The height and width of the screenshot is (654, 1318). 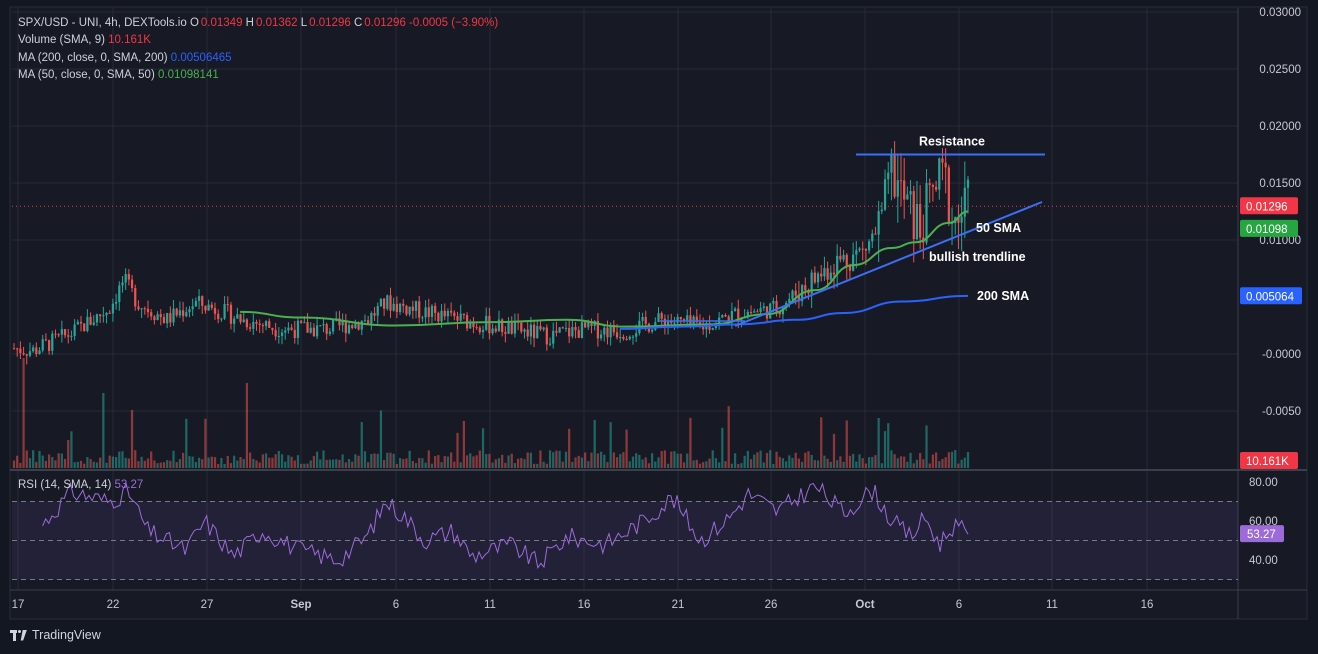 I want to click on ma200-line, so click(x=794, y=312).